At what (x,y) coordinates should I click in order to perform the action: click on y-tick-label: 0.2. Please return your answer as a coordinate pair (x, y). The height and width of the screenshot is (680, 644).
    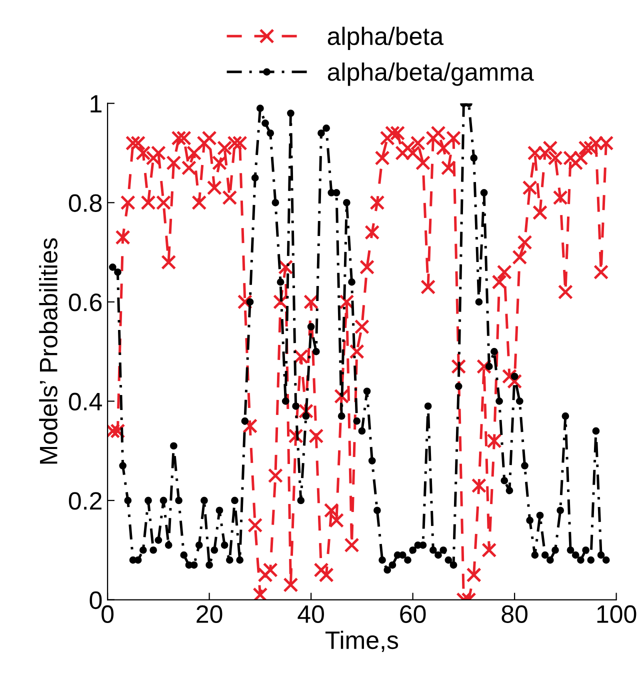
    Looking at the image, I should click on (85, 501).